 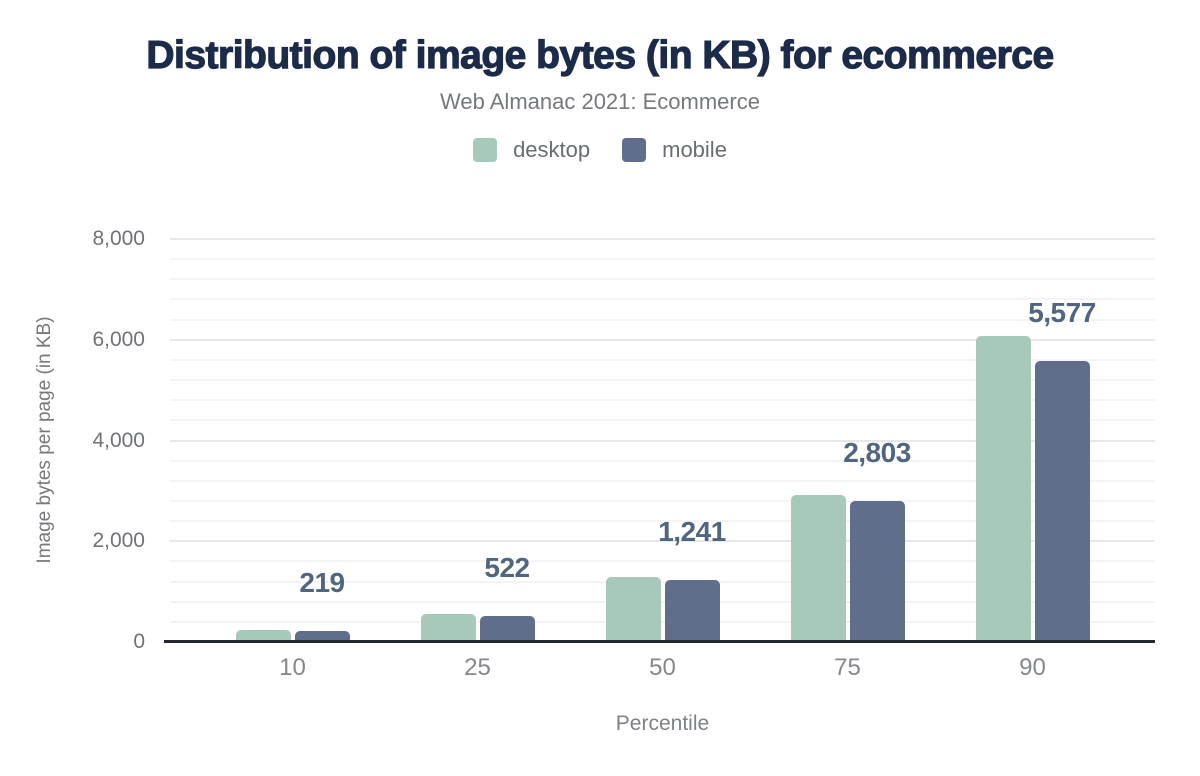 I want to click on bar-desktop-p50, so click(x=633, y=609).